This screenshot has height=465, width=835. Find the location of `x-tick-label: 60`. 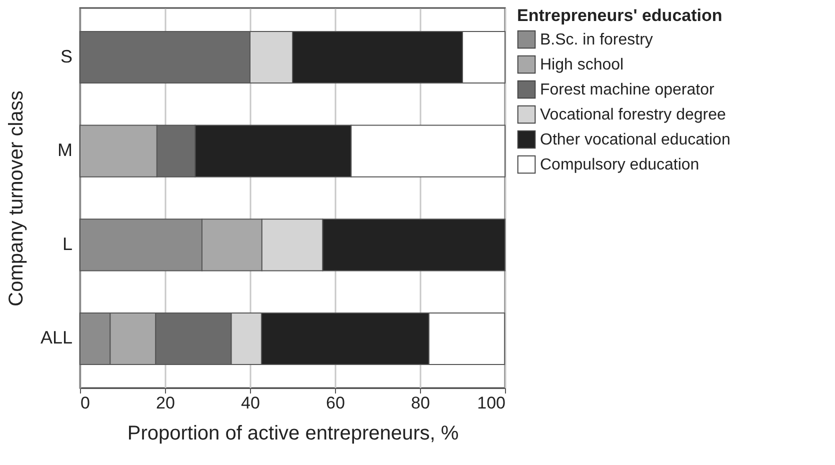

x-tick-label: 60 is located at coordinates (335, 403).